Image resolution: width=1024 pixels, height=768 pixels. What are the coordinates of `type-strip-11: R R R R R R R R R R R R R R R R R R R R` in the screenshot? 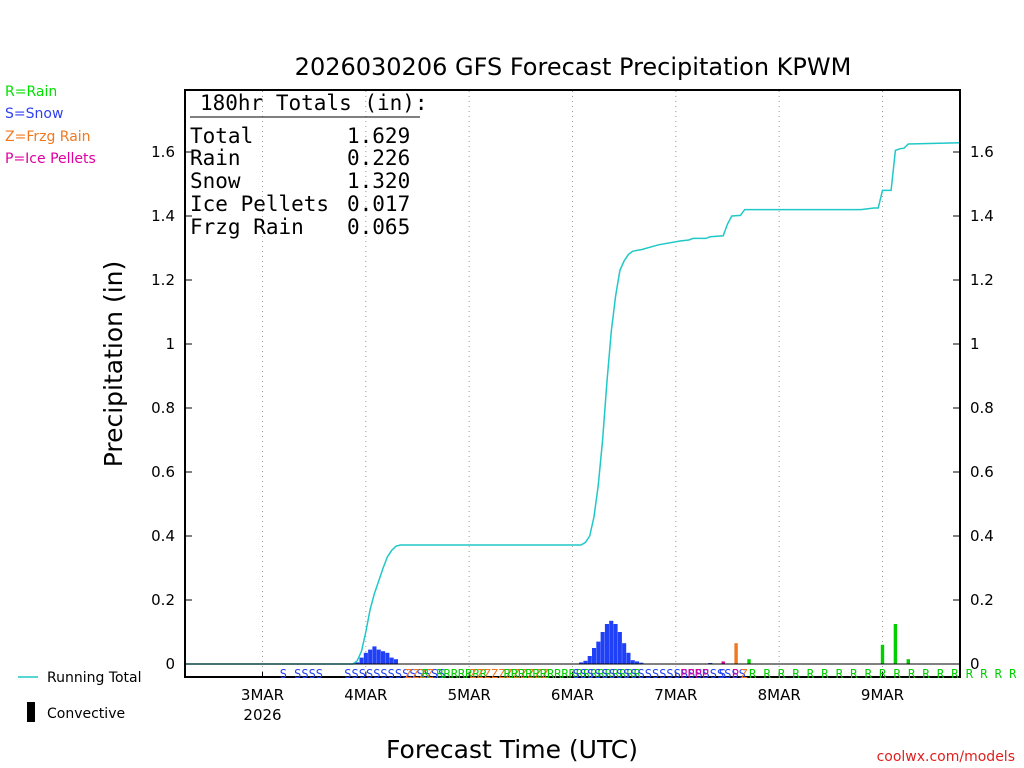 It's located at (886, 674).